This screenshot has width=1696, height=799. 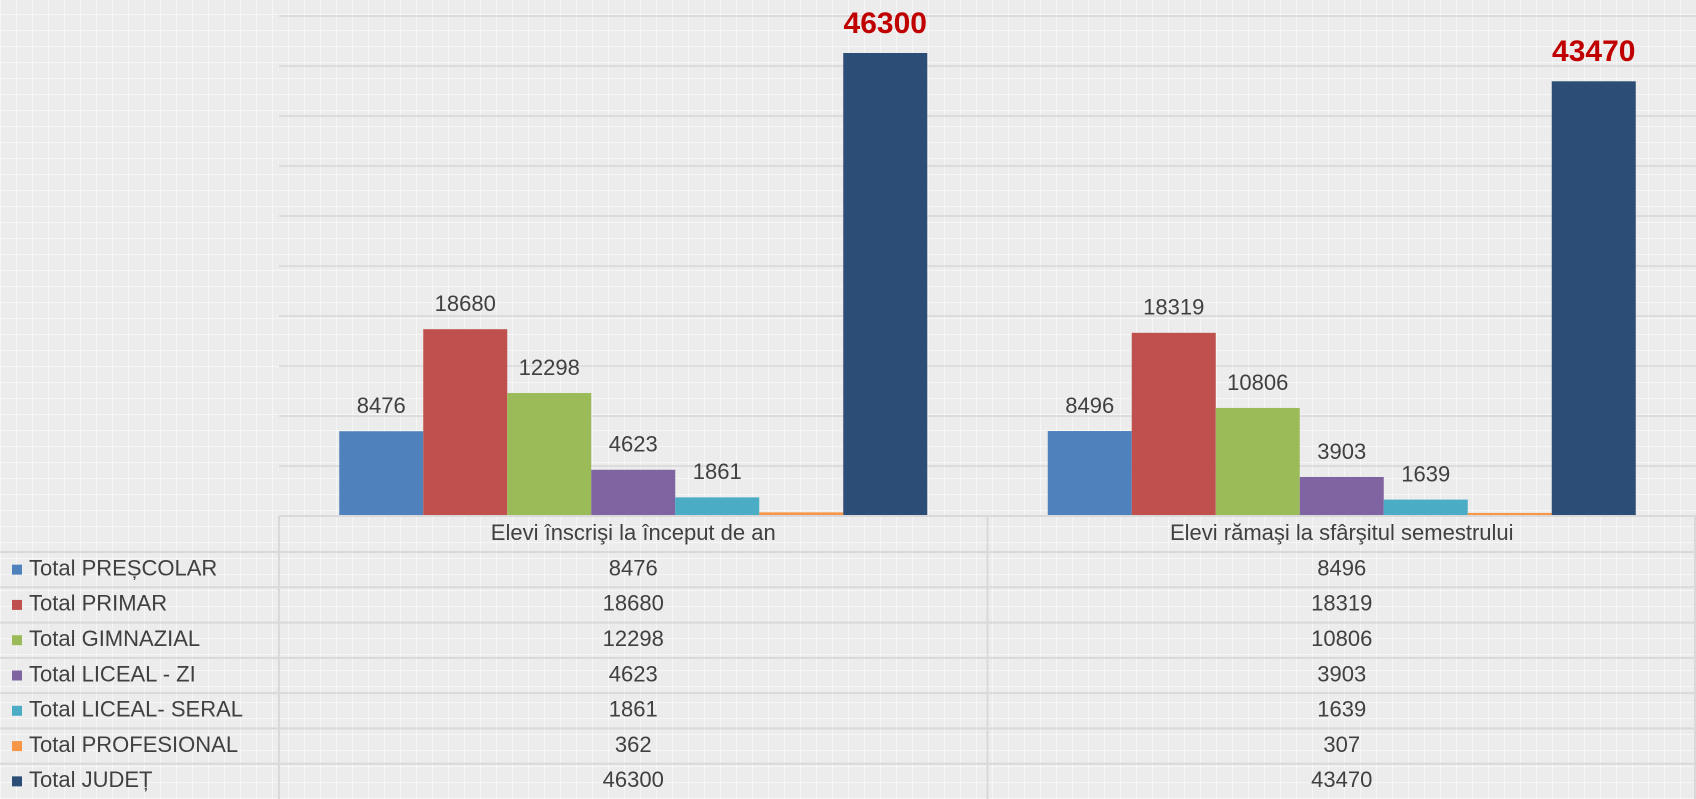 What do you see at coordinates (1342, 532) in the screenshot?
I see `x-tick-label: Elevi rămaşi la sfârşitul semestrului` at bounding box center [1342, 532].